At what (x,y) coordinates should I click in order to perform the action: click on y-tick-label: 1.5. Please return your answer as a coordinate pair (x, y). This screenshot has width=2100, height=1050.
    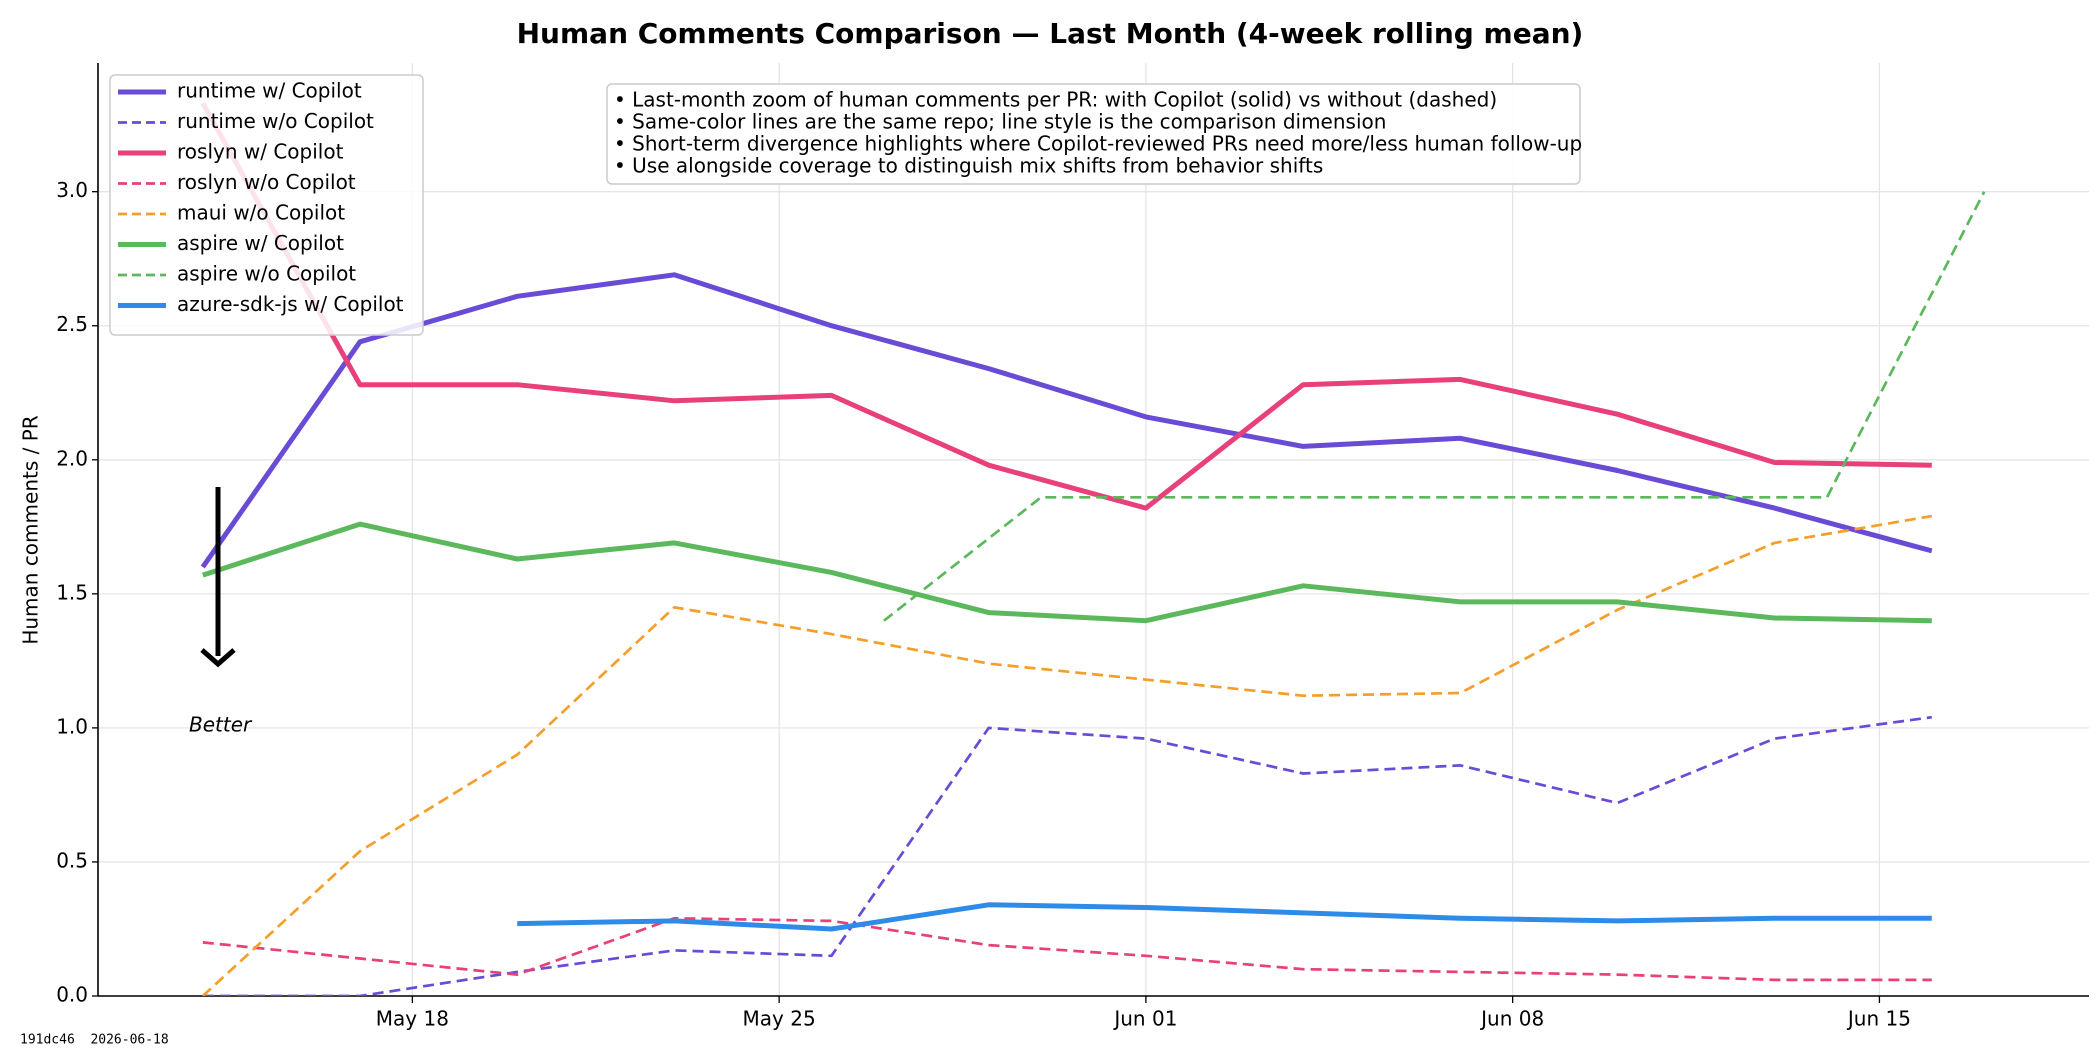
    Looking at the image, I should click on (72, 592).